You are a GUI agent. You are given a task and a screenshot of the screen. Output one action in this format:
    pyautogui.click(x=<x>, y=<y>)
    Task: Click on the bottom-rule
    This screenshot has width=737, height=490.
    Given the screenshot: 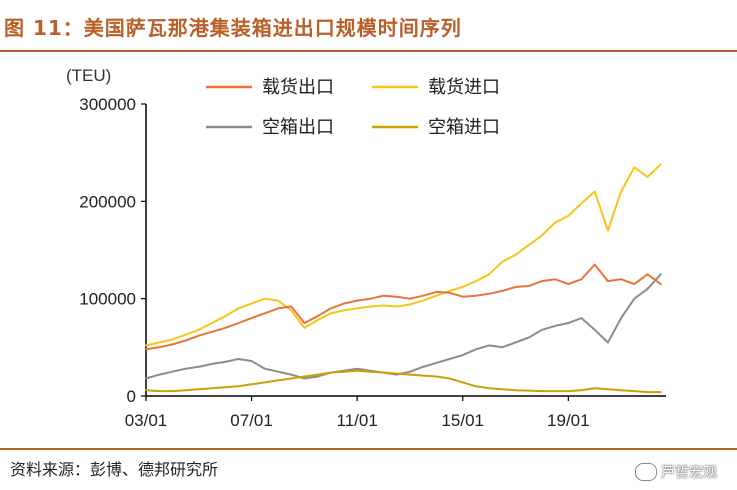 What is the action you would take?
    pyautogui.click(x=368, y=449)
    